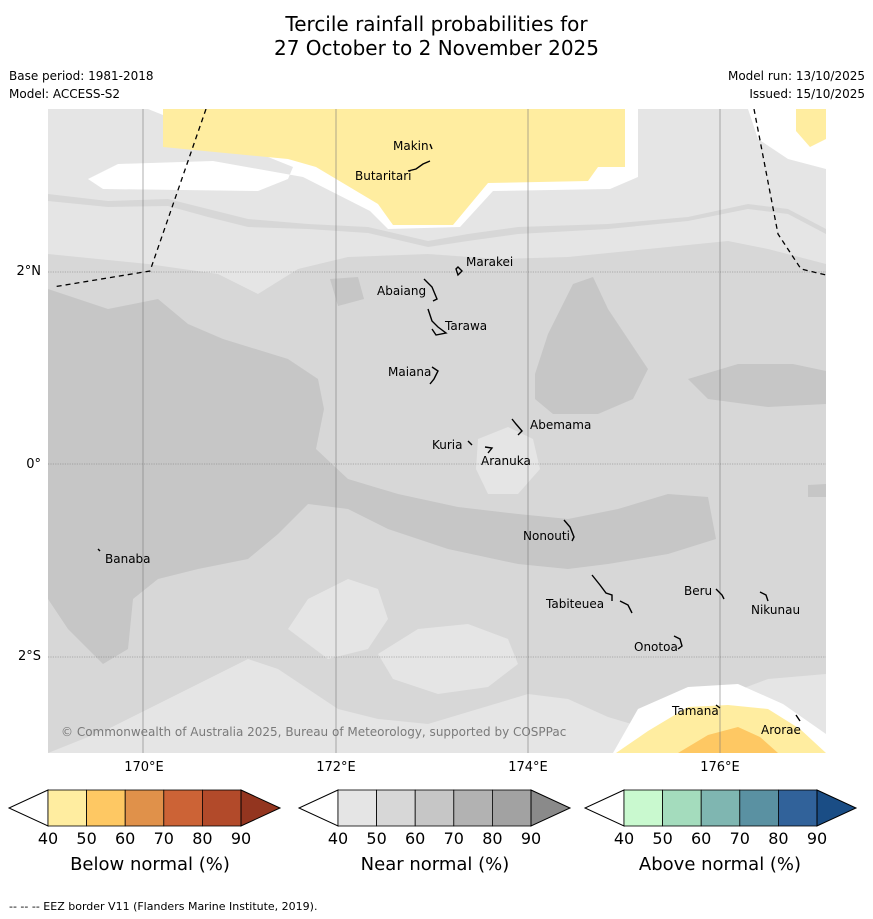 The image size is (873, 919). Describe the element at coordinates (144, 767) in the screenshot. I see `lon-label-170e: 170°E` at that location.